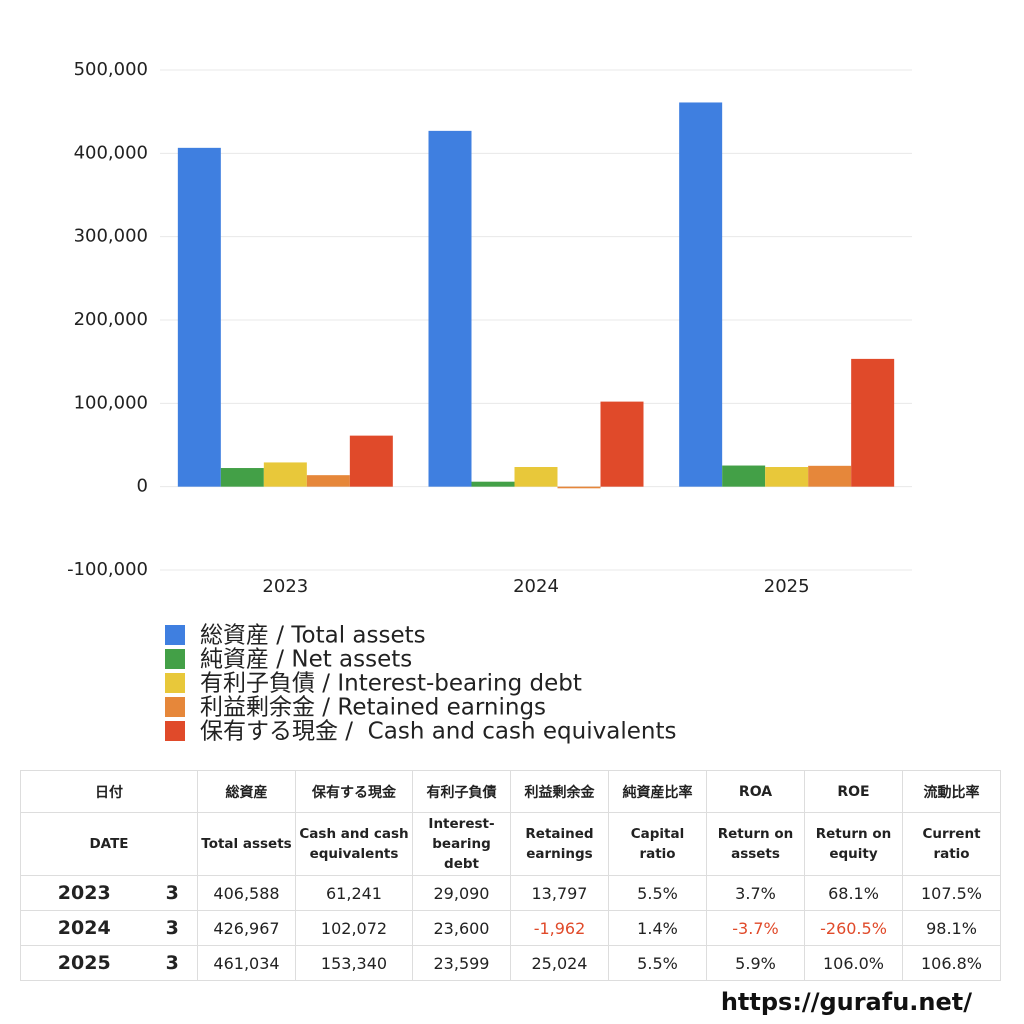 The image size is (1024, 1024). What do you see at coordinates (853, 963) in the screenshot?
I see `table-cell: 106.0%` at bounding box center [853, 963].